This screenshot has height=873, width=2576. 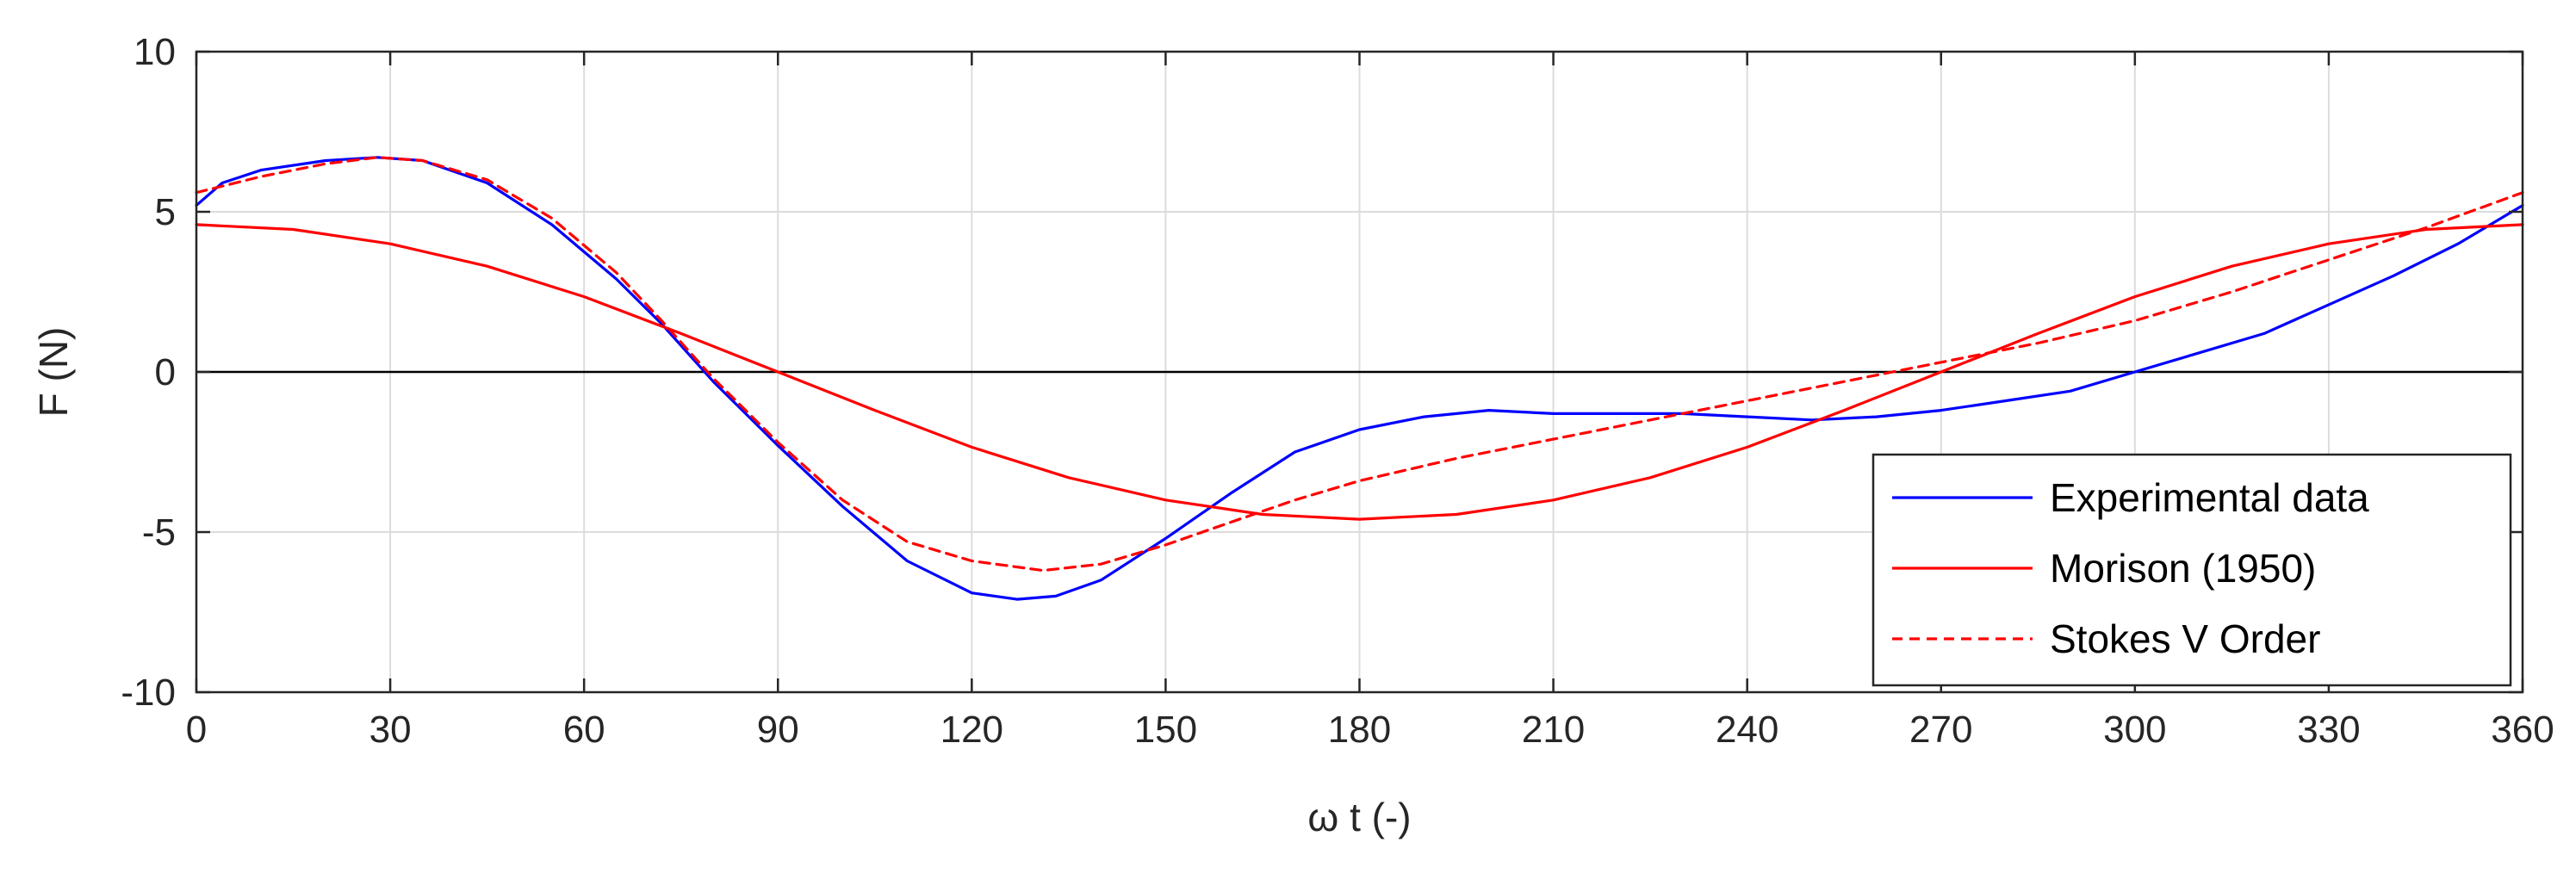 I want to click on y-axis-label: F (N), so click(x=53, y=372).